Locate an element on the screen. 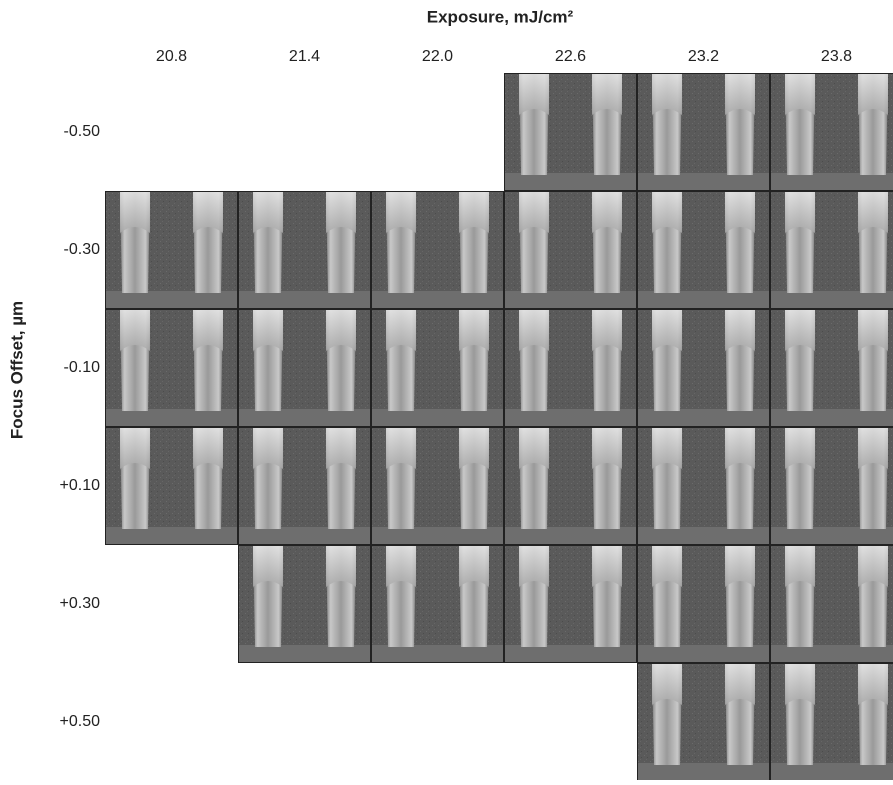  row-label: +0.30 is located at coordinates (80, 603).